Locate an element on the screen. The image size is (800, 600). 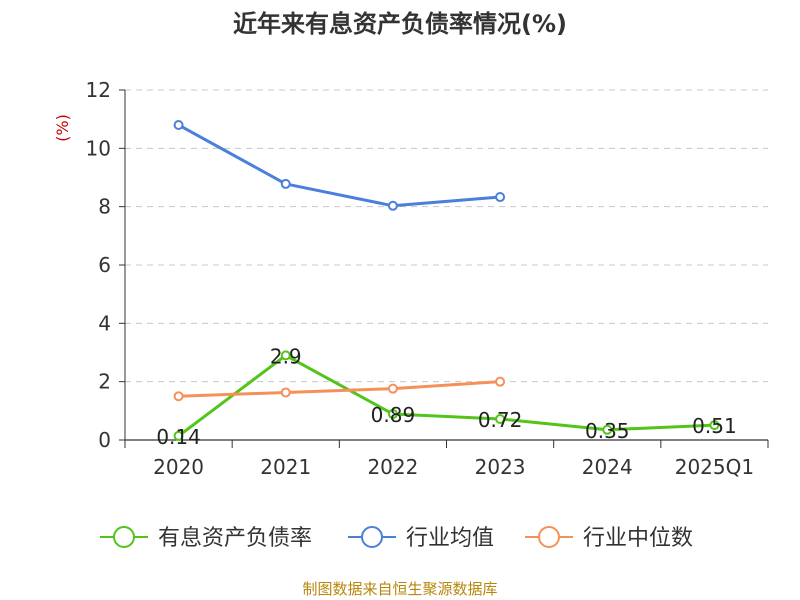
x-tick-label: 2021 is located at coordinates (285, 467).